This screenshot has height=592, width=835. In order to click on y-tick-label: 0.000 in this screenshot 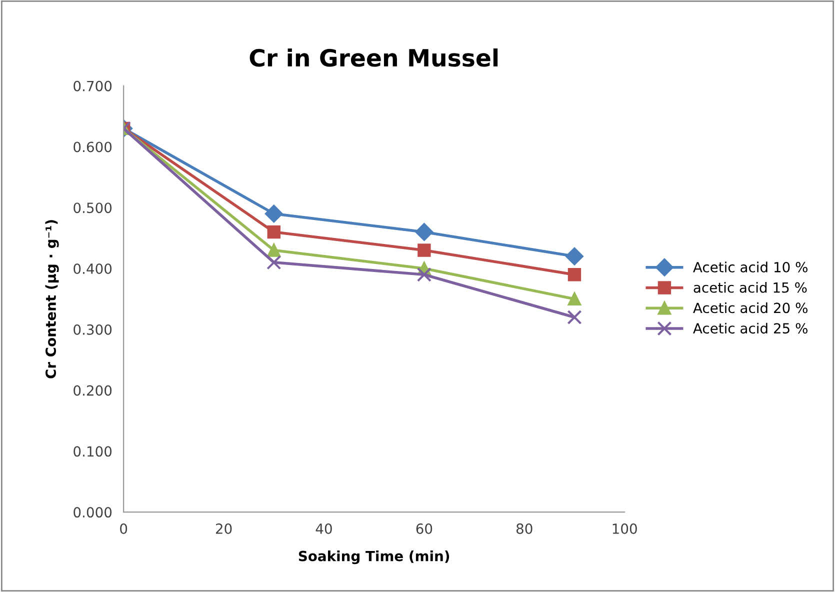, I will do `click(93, 512)`.